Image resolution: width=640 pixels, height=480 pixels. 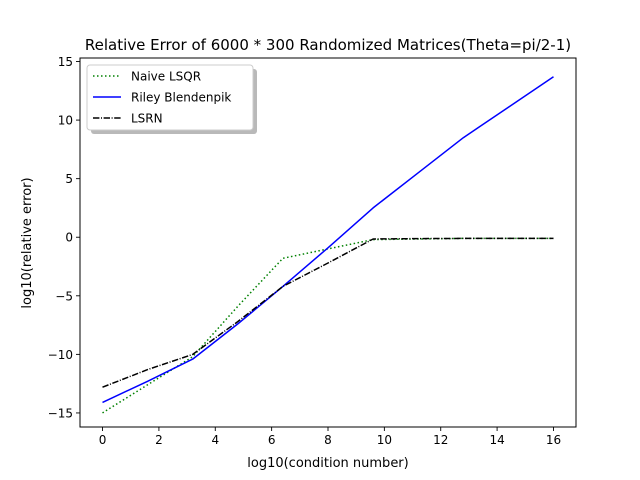 I want to click on legend-label: LSRN, so click(x=147, y=119).